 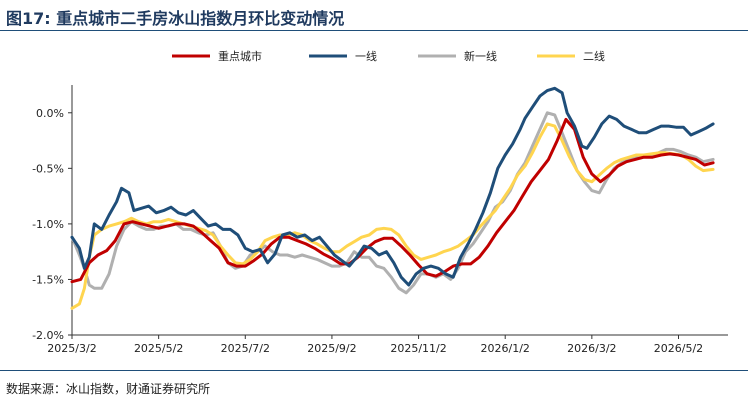 What do you see at coordinates (374, 370) in the screenshot?
I see `source-divider` at bounding box center [374, 370].